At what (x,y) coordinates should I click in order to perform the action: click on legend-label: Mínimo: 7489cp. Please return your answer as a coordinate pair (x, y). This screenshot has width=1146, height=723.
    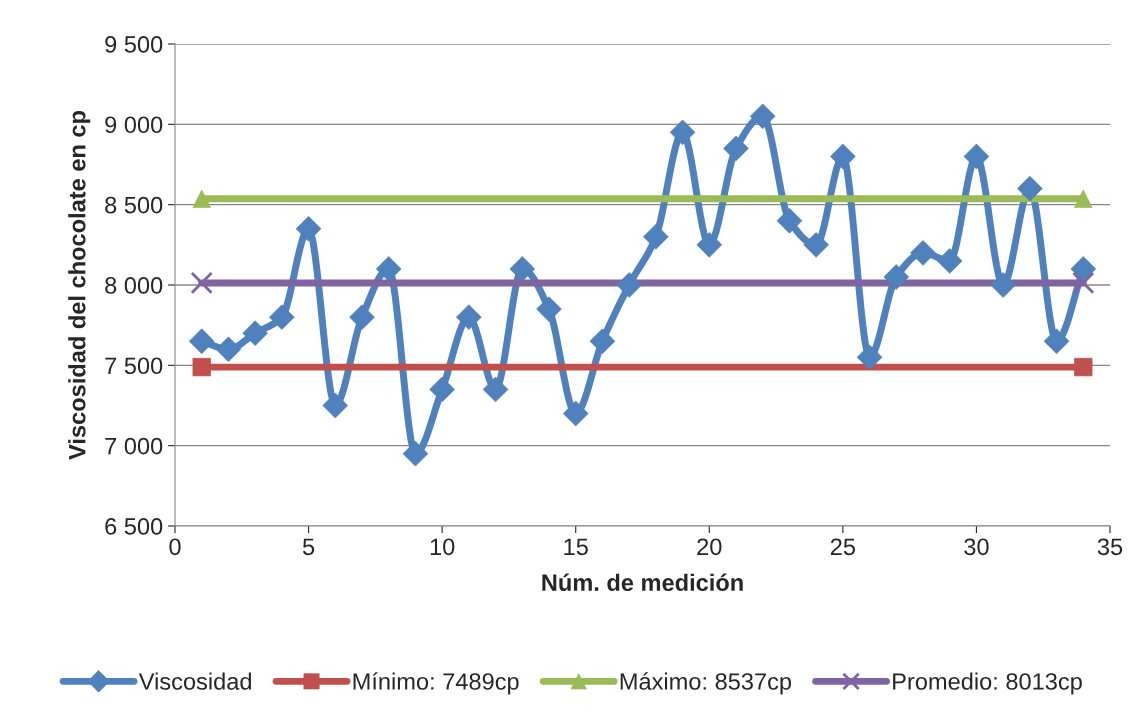
    Looking at the image, I should click on (436, 683).